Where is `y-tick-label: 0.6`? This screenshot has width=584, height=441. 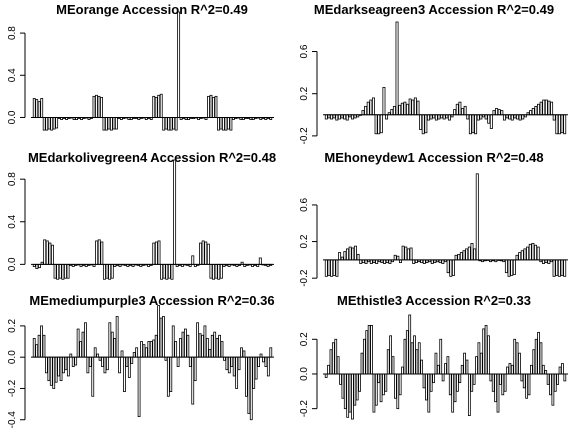 y-tick-label: 0.6 is located at coordinates (304, 51).